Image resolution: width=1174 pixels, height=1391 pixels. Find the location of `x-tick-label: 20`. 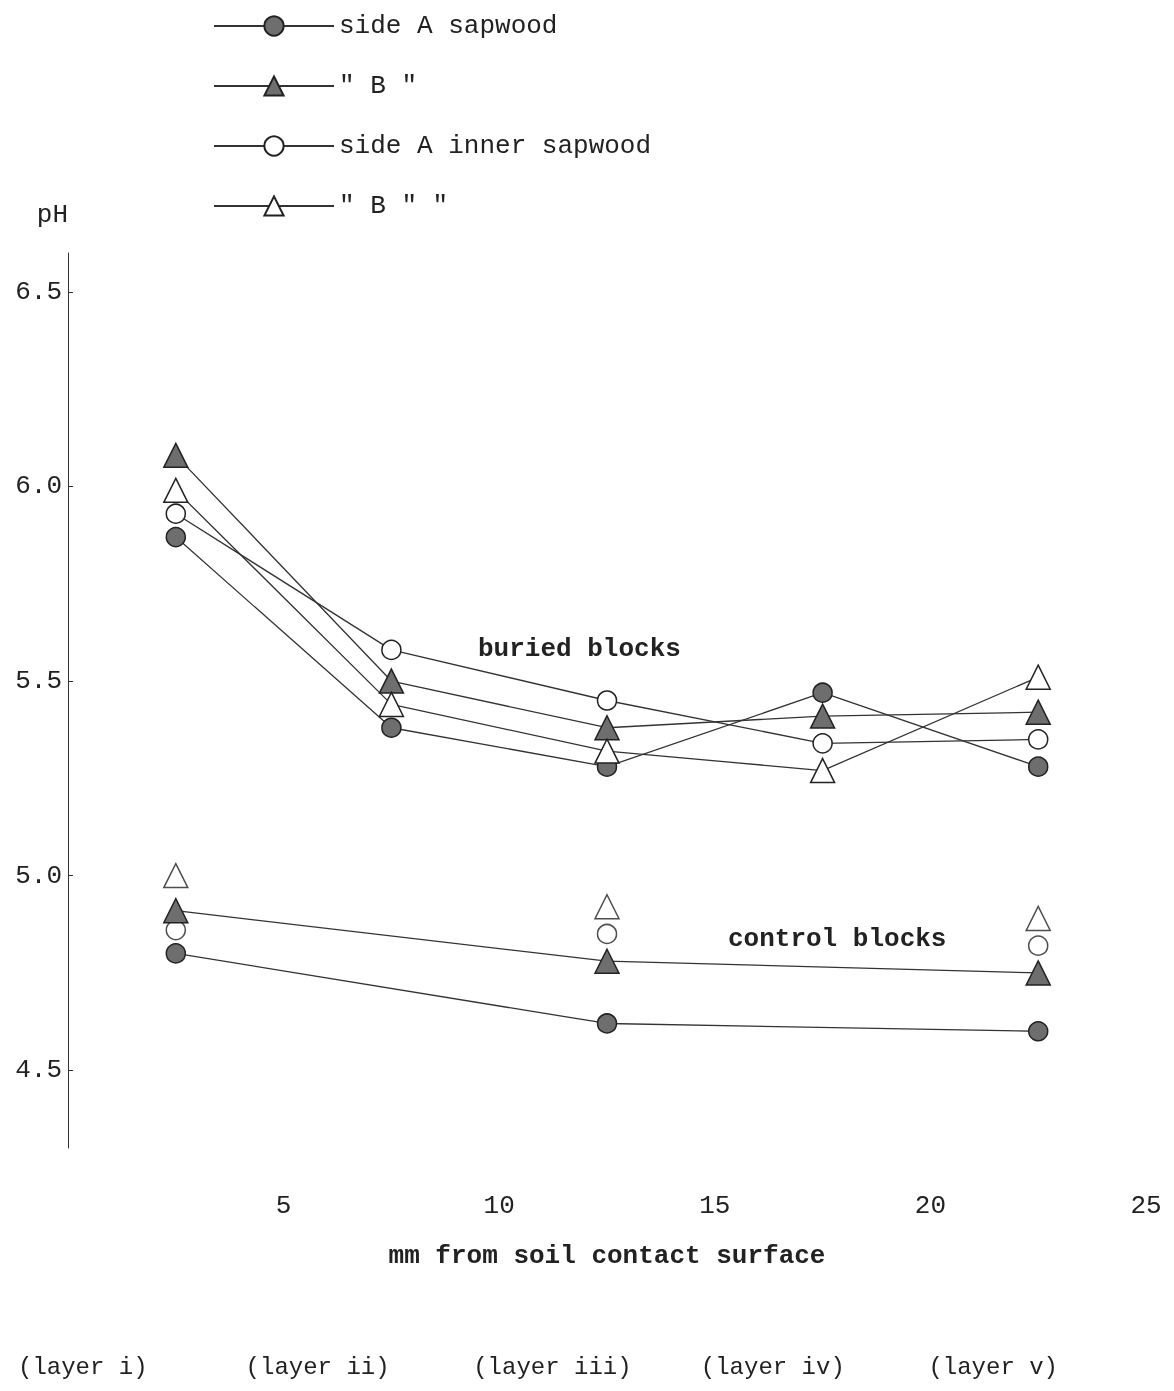

x-tick-label: 20 is located at coordinates (930, 1206).